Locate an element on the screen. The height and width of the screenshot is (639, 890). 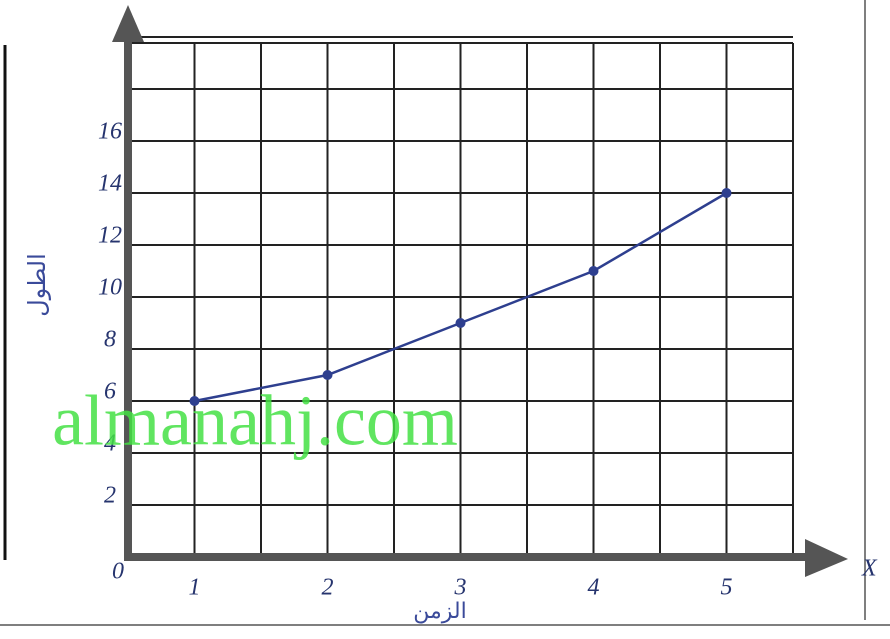
y-axis-label: الطول is located at coordinates (37, 285).